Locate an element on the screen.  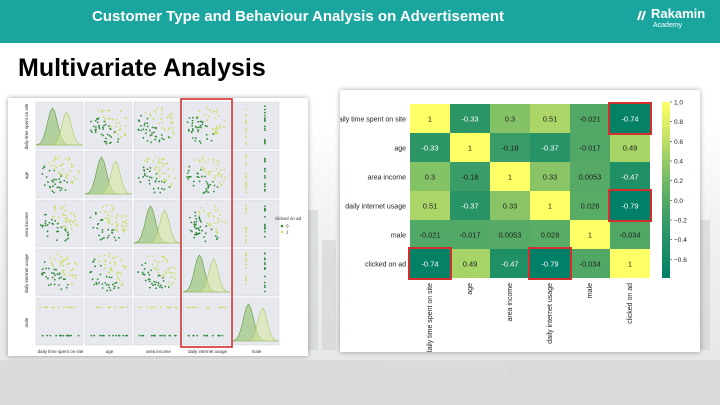
heatmap-row-label: clicked on ad is located at coordinates (385, 265).